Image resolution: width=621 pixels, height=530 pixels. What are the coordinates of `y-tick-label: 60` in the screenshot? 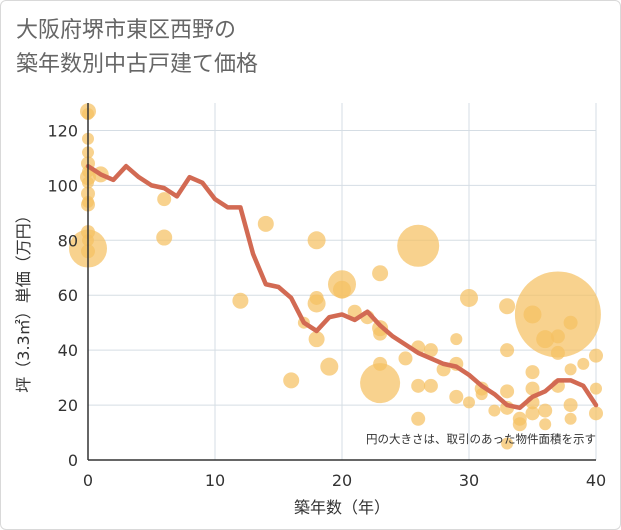 It's located at (68, 295).